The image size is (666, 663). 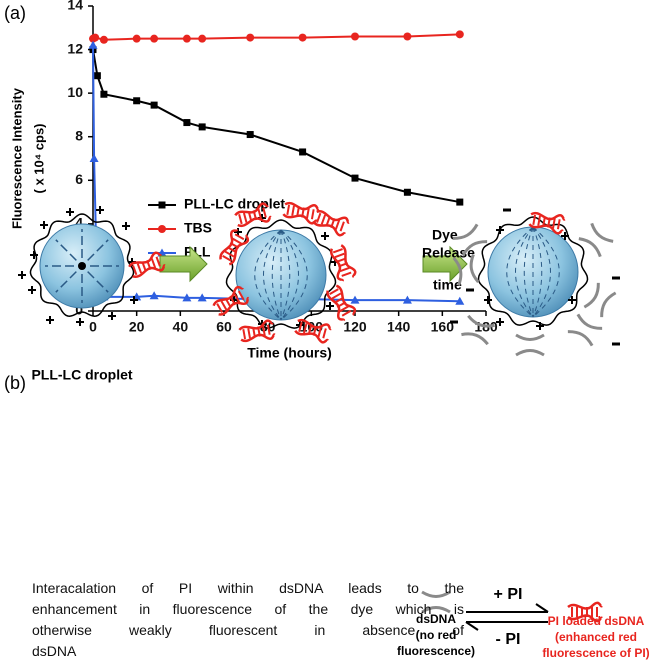 What do you see at coordinates (276, 126) in the screenshot?
I see `series-line` at bounding box center [276, 126].